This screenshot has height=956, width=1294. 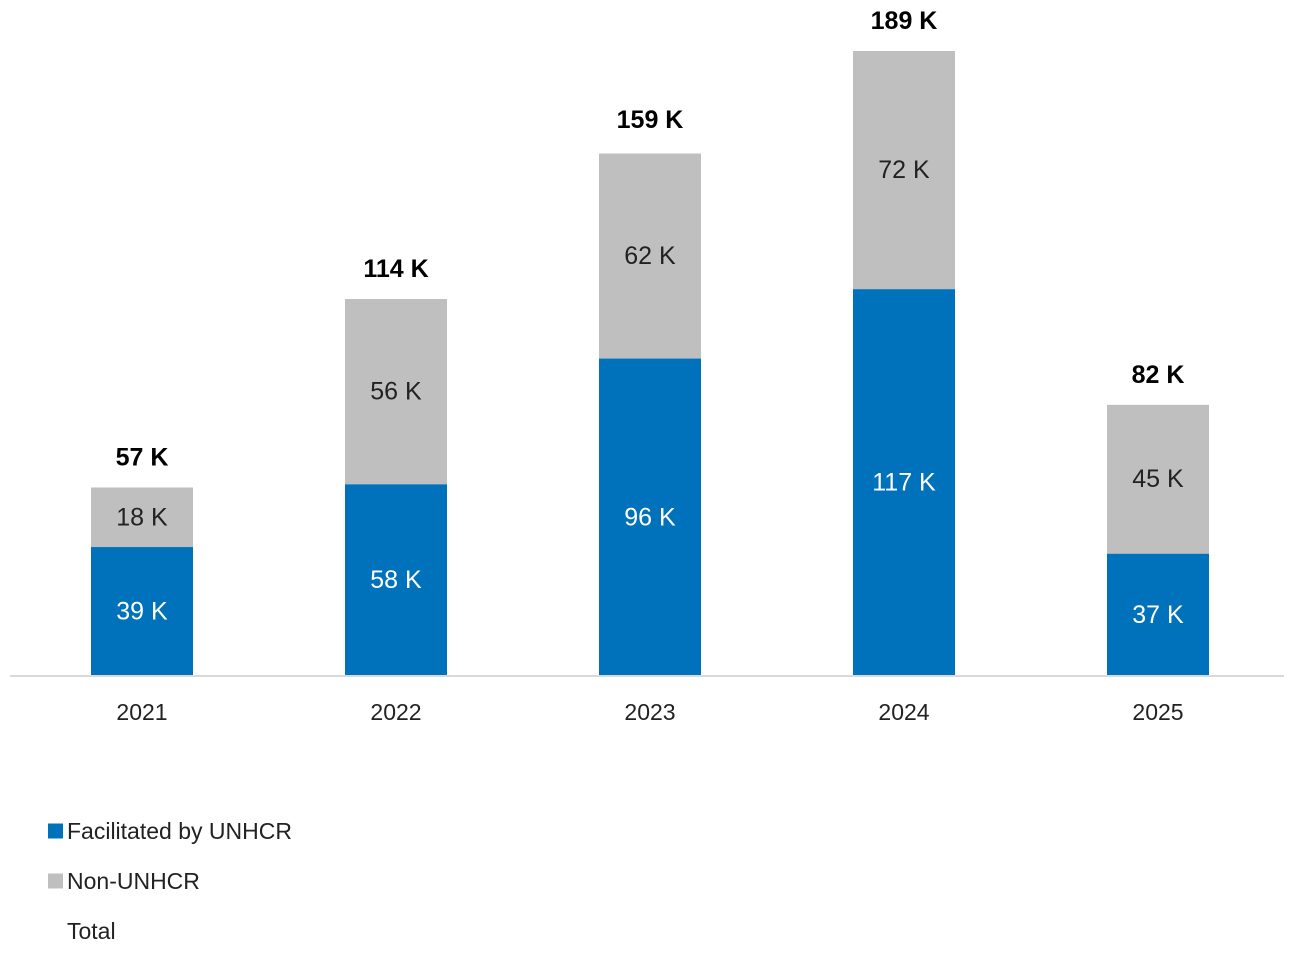 What do you see at coordinates (904, 21) in the screenshot?
I see `total-label-2024: 189 K` at bounding box center [904, 21].